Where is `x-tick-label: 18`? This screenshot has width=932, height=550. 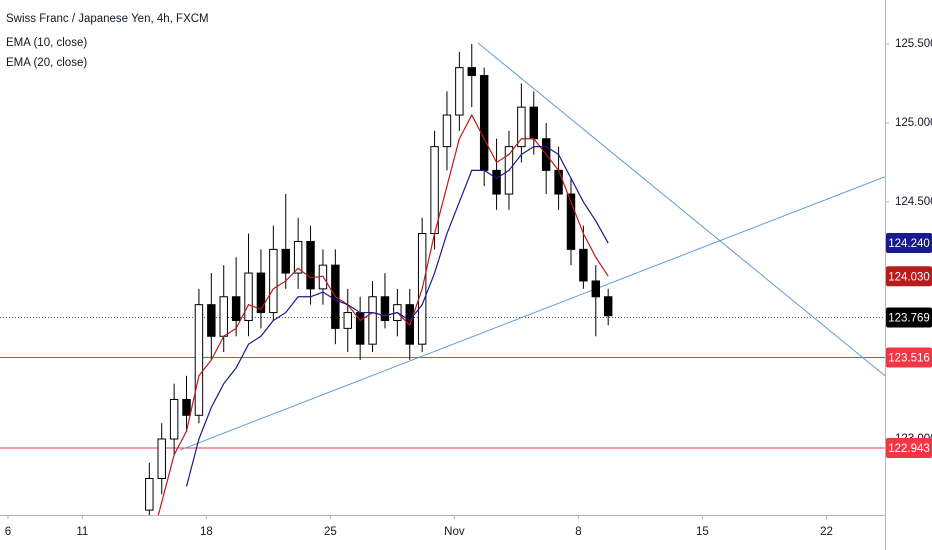
x-tick-label: 18 is located at coordinates (206, 532).